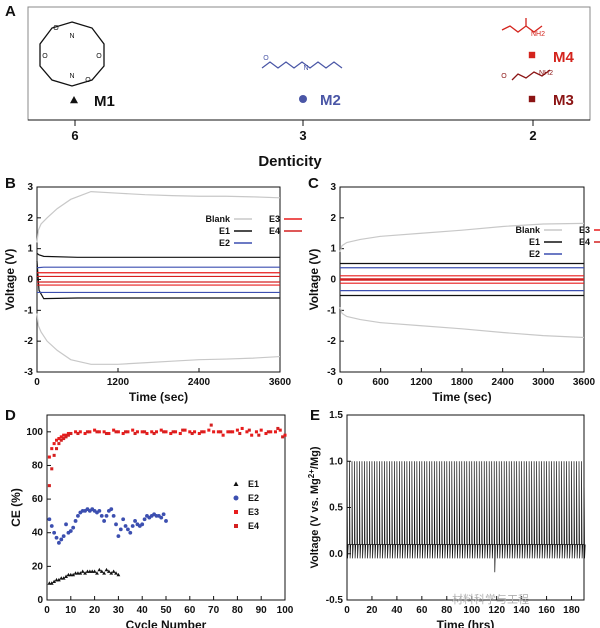 Image resolution: width=600 pixels, height=628 pixels. I want to click on structure-atom-label: N, so click(71, 36).